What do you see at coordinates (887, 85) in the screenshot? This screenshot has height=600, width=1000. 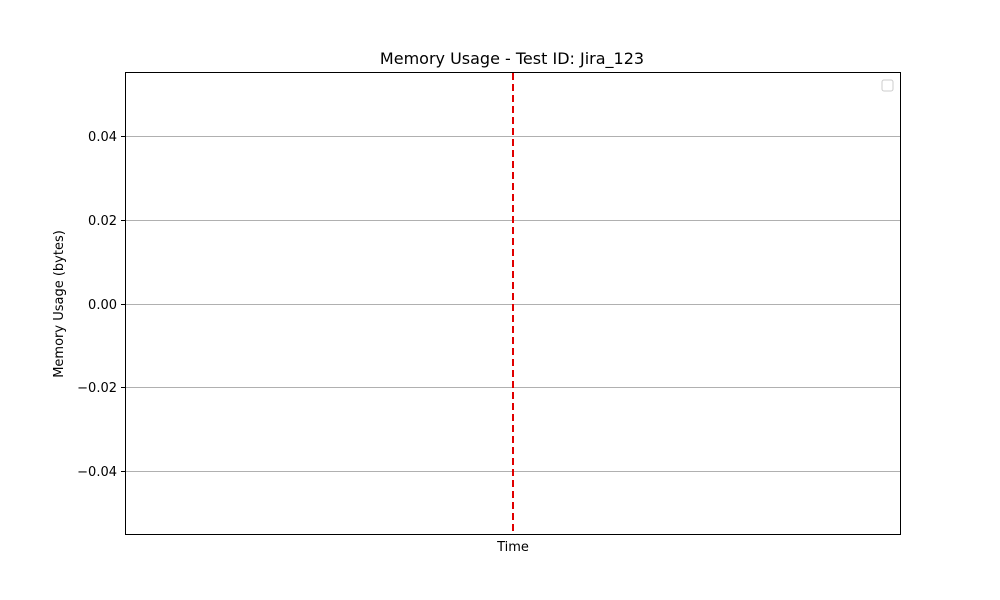 I see `legend-box` at bounding box center [887, 85].